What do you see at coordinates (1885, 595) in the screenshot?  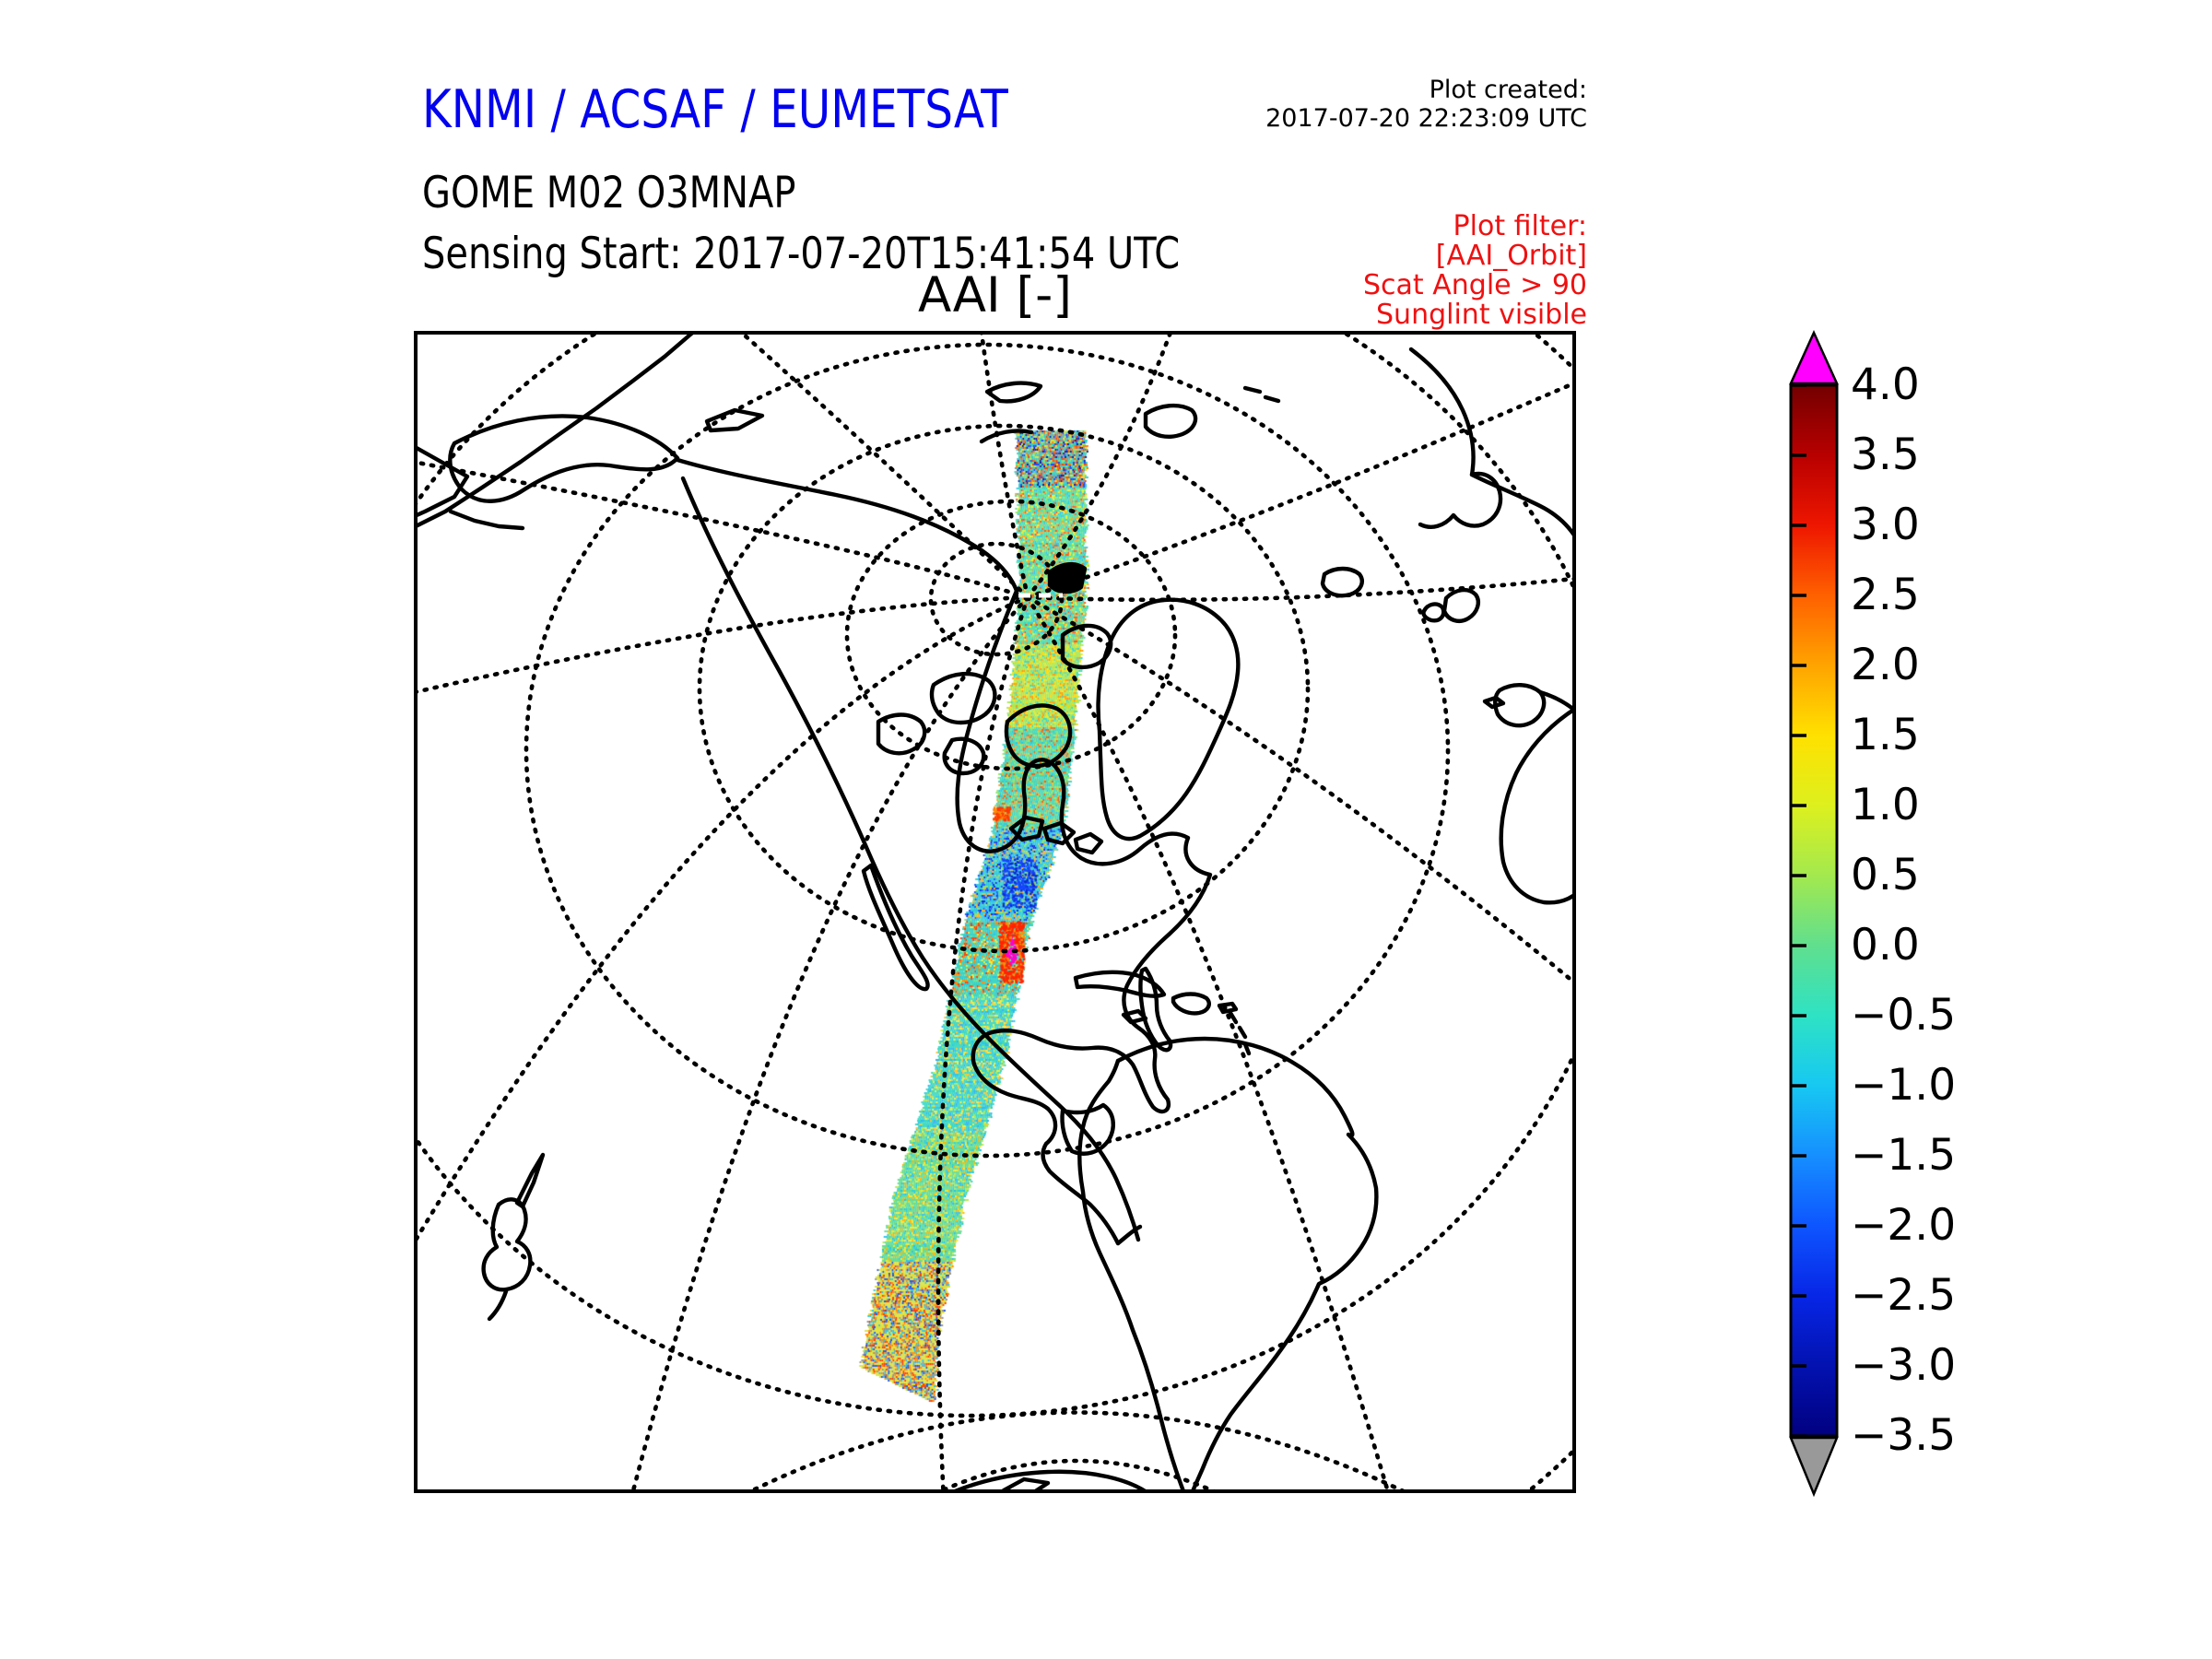 I see `colorbar-tick-label: 2.5` at bounding box center [1885, 595].